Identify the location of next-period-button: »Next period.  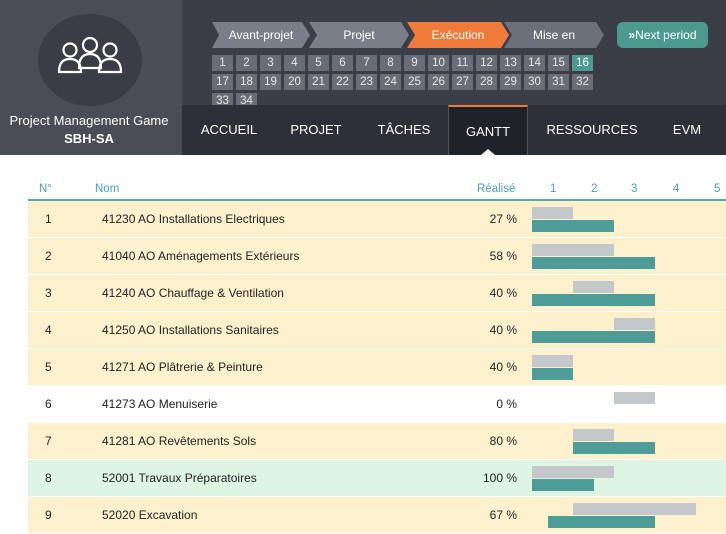
(662, 35).